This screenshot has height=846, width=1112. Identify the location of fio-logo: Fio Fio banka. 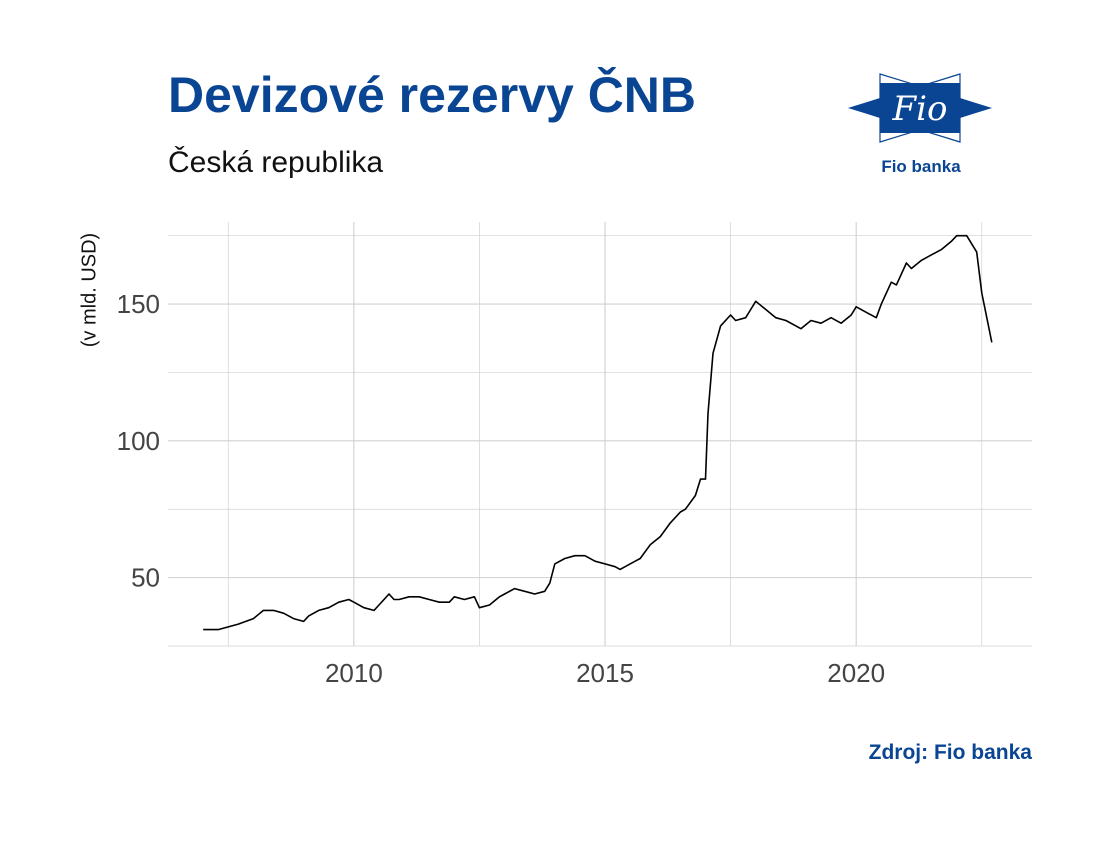
(921, 100).